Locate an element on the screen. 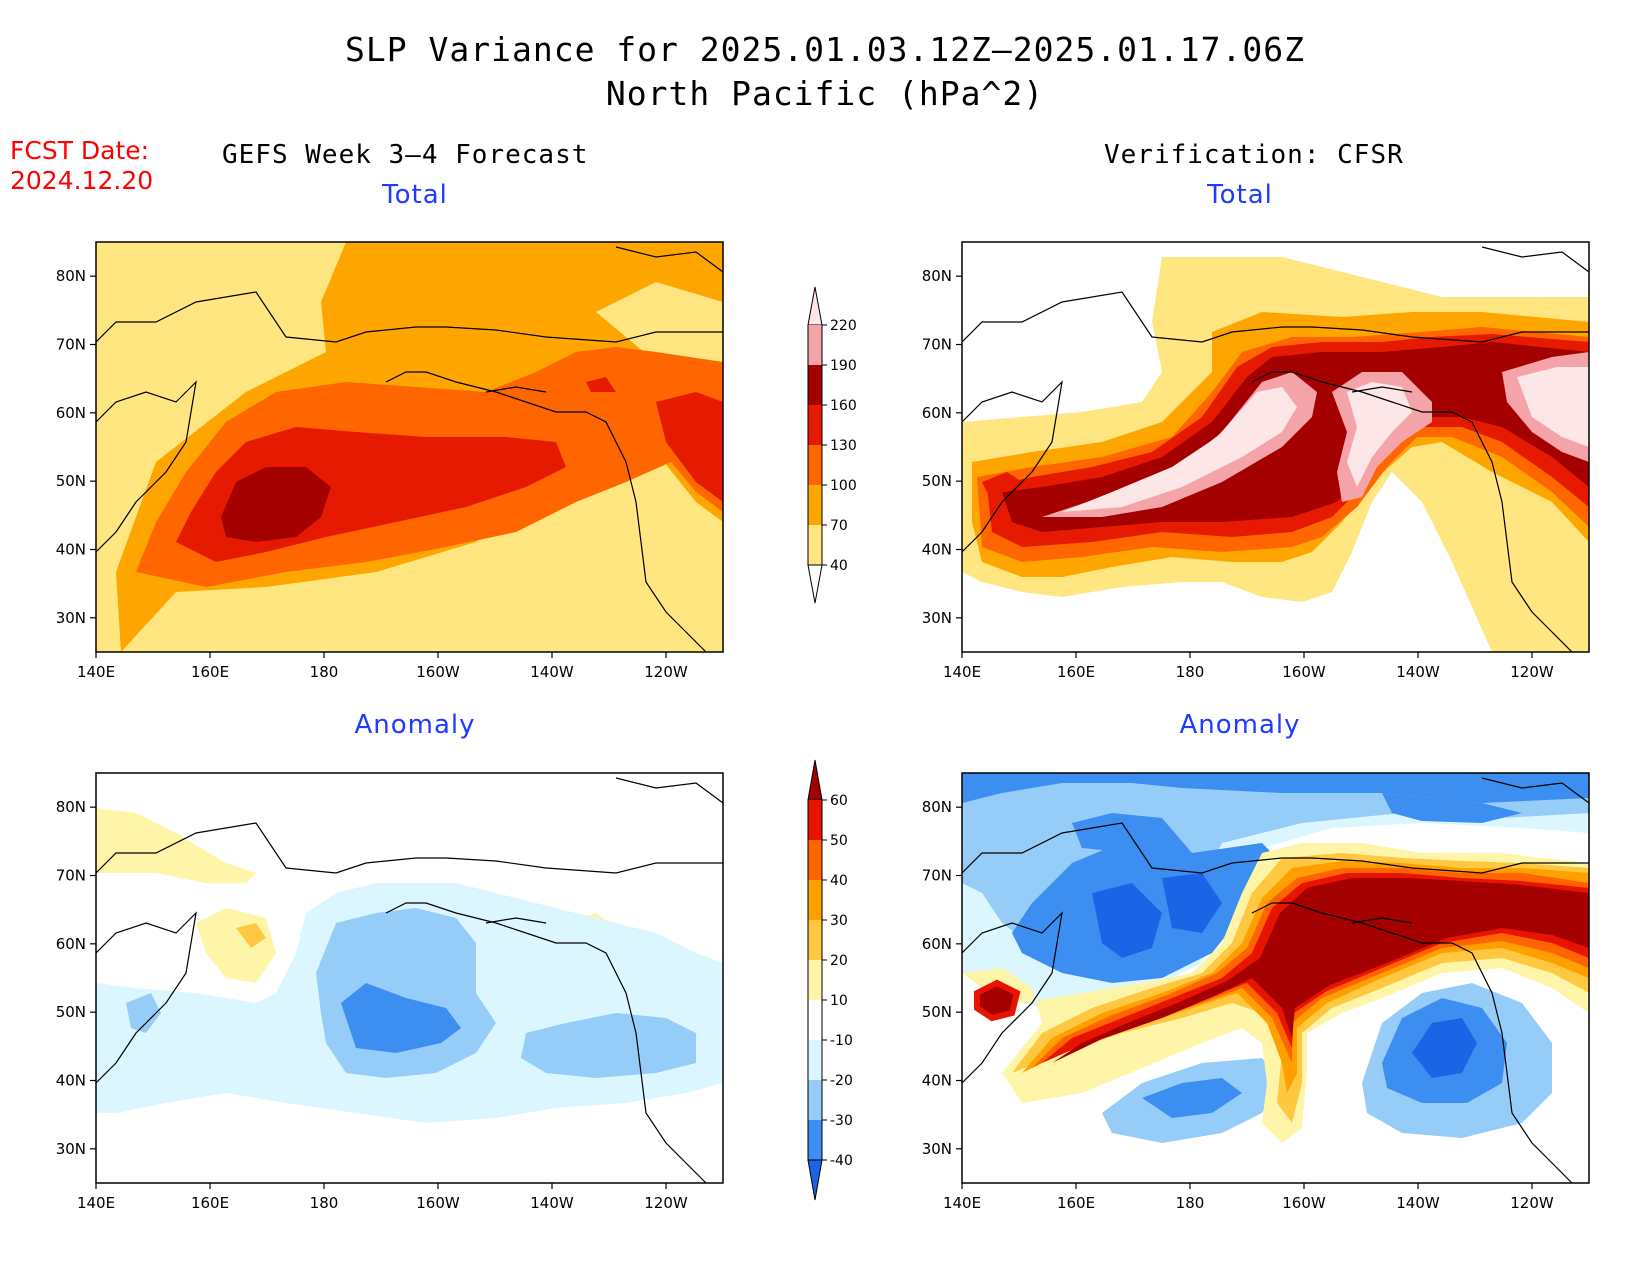  column-title-verification: Verification: CFSR is located at coordinates (1254, 155).